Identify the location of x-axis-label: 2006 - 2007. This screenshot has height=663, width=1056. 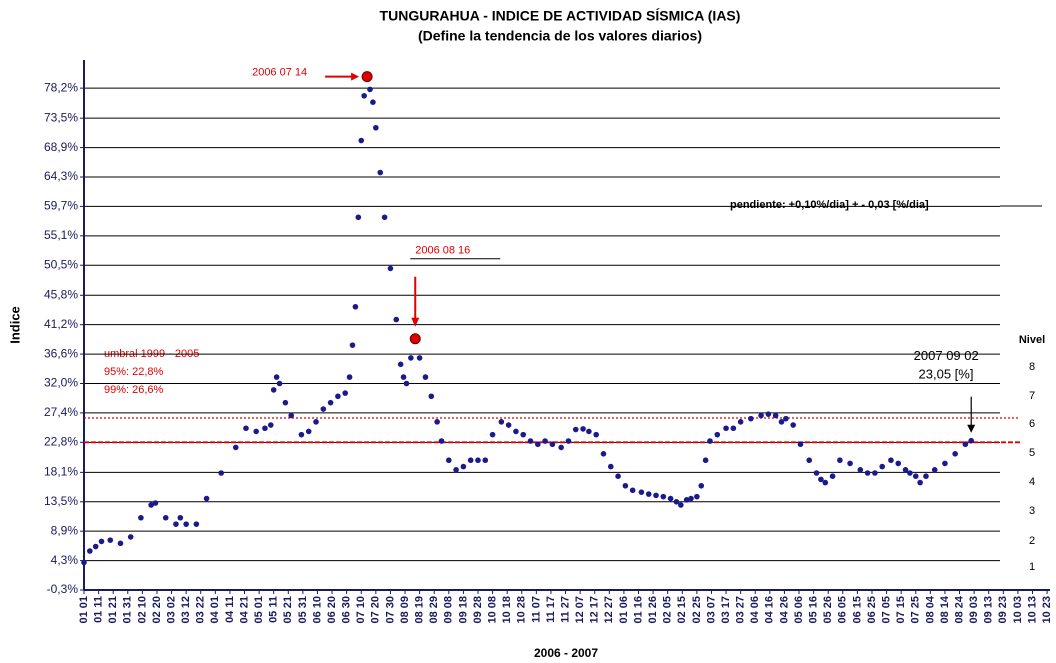
(566, 653).